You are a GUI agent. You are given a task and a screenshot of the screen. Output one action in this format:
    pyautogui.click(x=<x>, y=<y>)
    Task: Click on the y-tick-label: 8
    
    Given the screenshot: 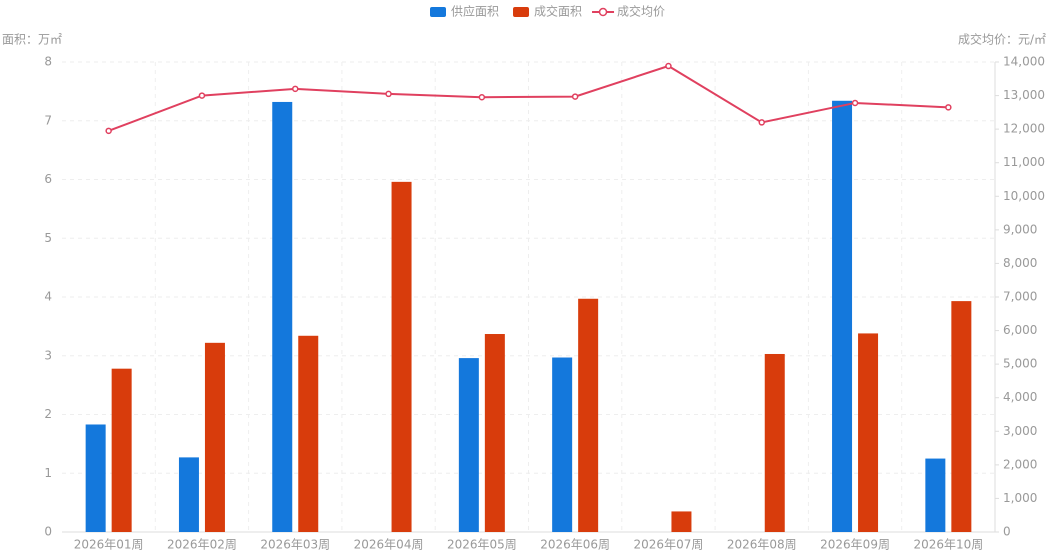 What is the action you would take?
    pyautogui.click(x=48, y=62)
    